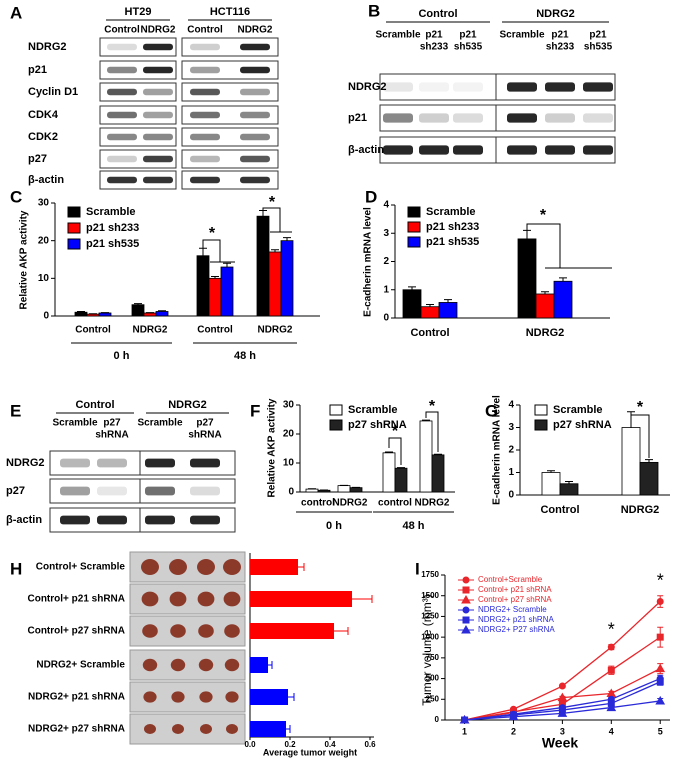 The height and width of the screenshot is (759, 680). I want to click on y-tick-label: 1000, so click(430, 636).